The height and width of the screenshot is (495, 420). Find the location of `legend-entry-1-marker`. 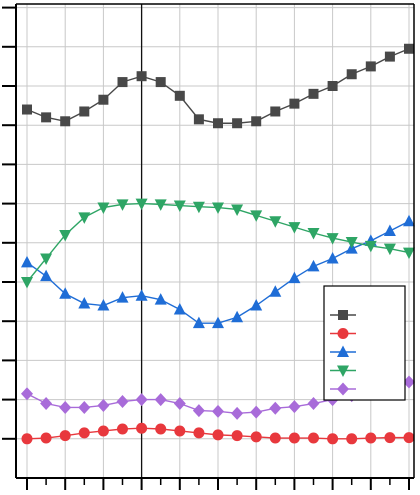

legend-entry-1-marker is located at coordinates (343, 315).